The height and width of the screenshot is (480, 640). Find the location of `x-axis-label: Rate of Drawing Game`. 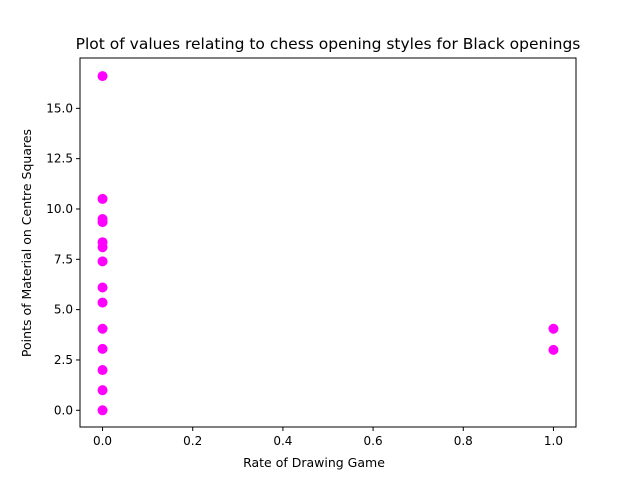

x-axis-label: Rate of Drawing Game is located at coordinates (314, 462).